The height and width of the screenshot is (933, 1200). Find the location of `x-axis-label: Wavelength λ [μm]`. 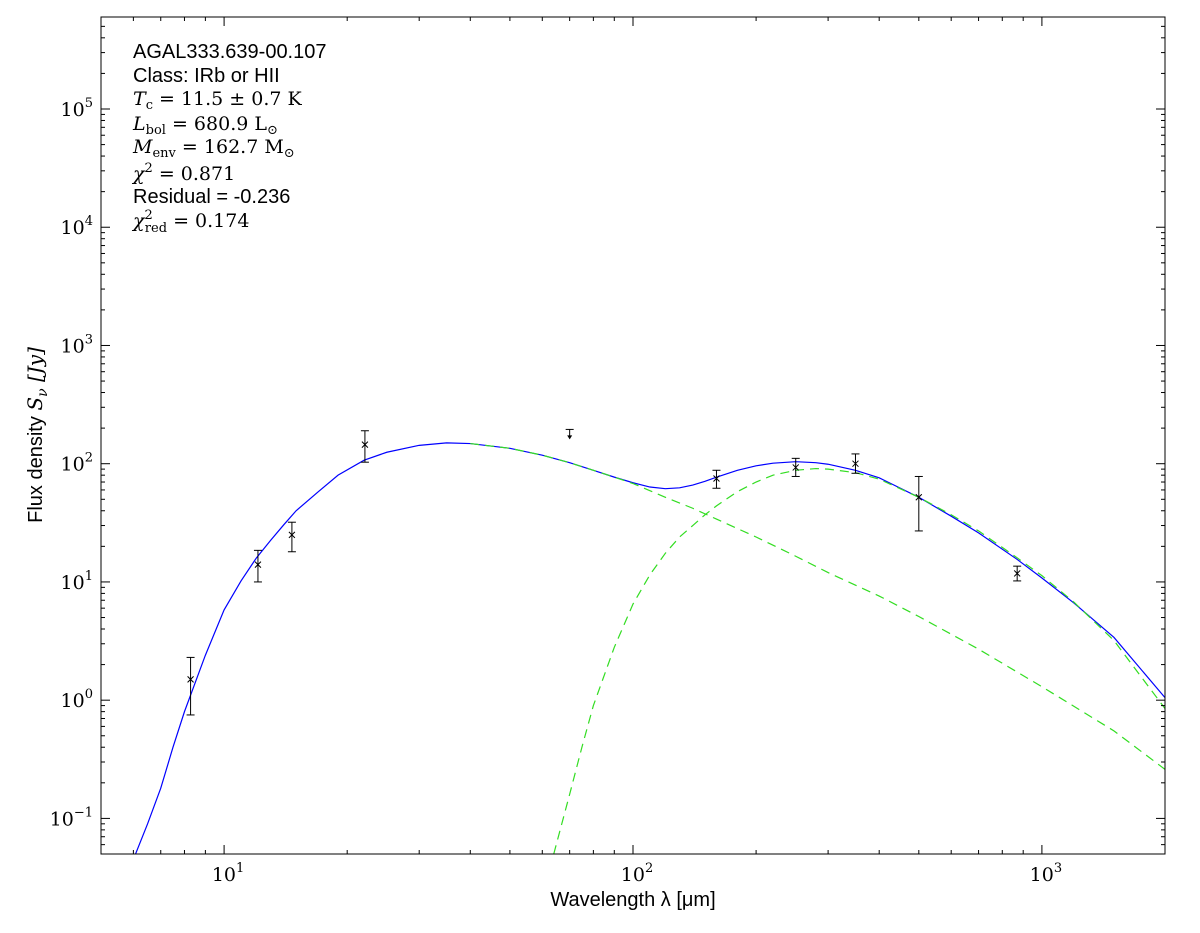

x-axis-label: Wavelength λ [μm] is located at coordinates (632, 900).